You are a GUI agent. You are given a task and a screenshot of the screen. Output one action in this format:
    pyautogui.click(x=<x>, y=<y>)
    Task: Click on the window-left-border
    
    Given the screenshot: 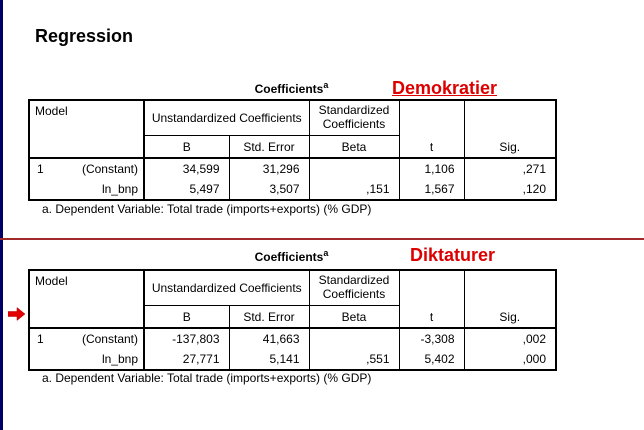 What is the action you would take?
    pyautogui.click(x=1, y=215)
    